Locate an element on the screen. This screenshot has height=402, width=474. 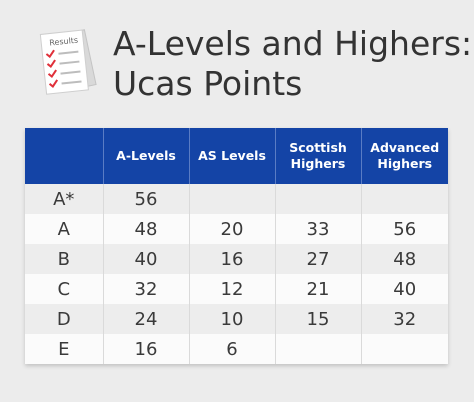
results-document-icon: Results is located at coordinates (68, 62).